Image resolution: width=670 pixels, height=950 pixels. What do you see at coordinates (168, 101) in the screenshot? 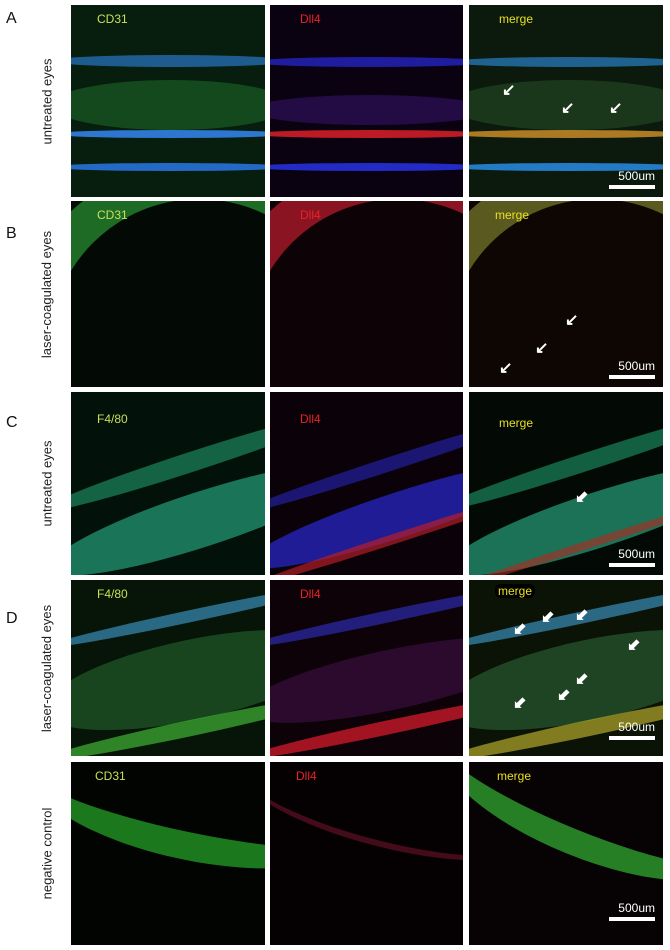
I see `panel-a-cd31: CD31` at bounding box center [168, 101].